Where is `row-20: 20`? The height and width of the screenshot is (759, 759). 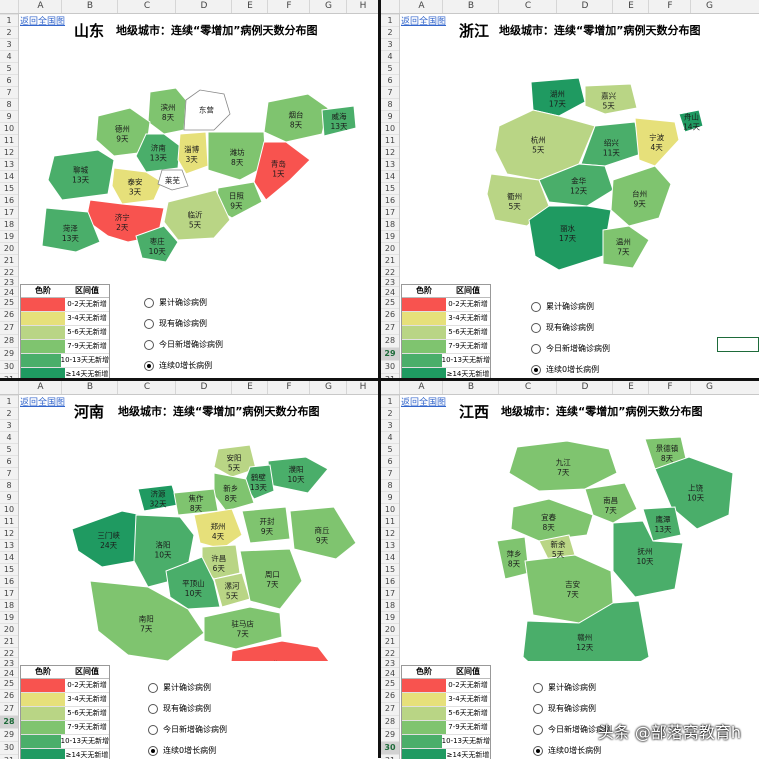
row-20: 20 is located at coordinates (9, 248).